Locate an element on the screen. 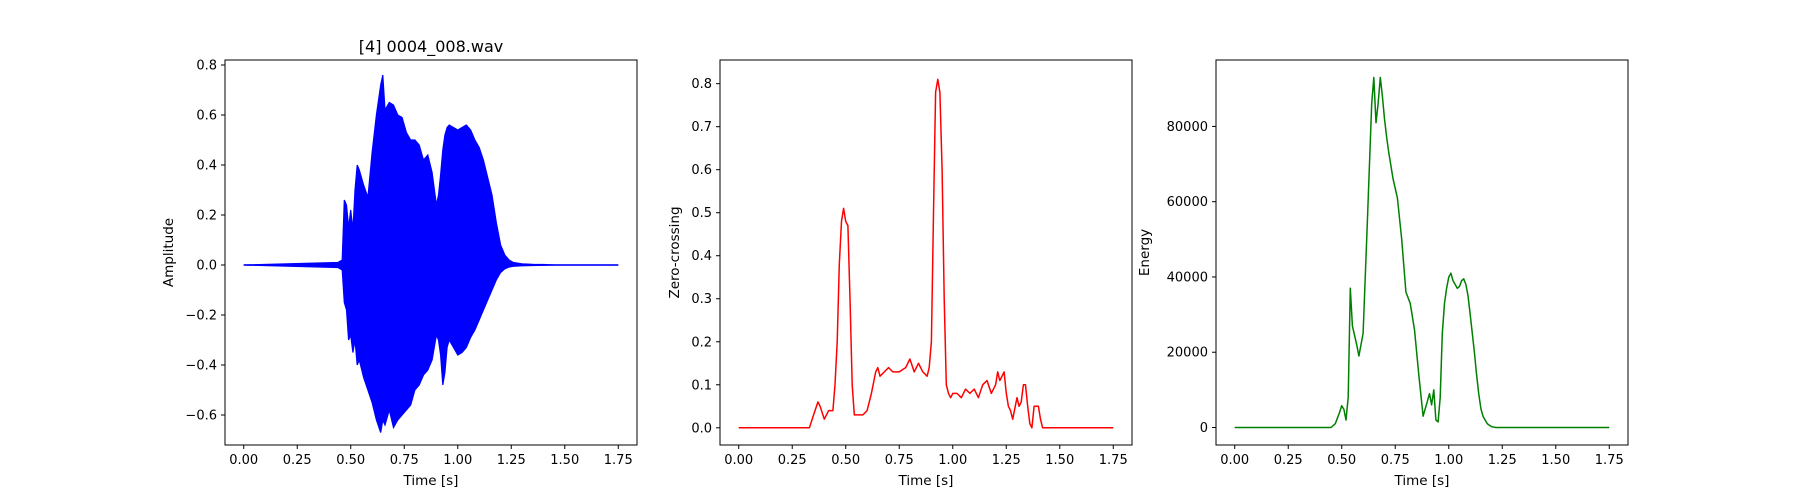  y-tick-label: −0.6 is located at coordinates (201, 416).